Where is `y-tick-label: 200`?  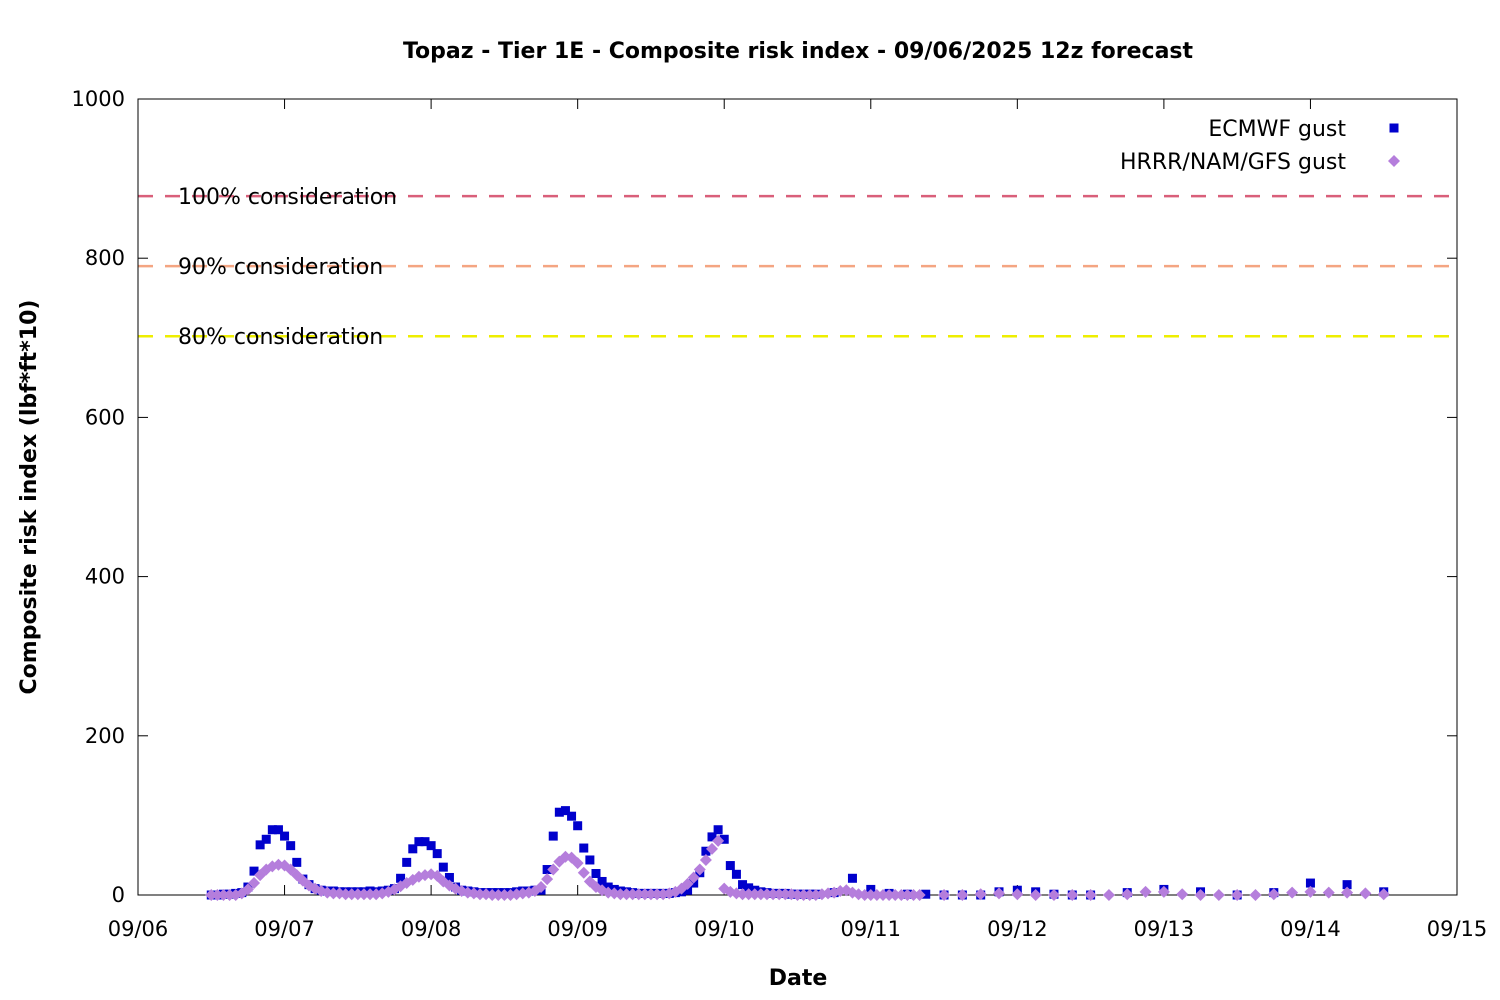
y-tick-label: 200 is located at coordinates (105, 736).